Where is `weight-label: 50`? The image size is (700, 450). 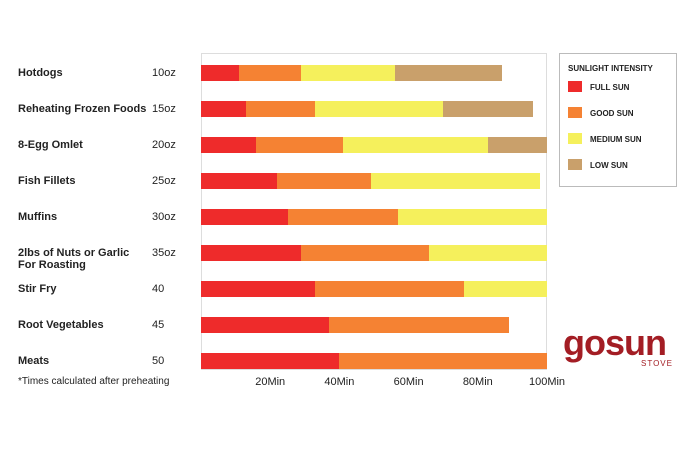
weight-label: 50 is located at coordinates (158, 361).